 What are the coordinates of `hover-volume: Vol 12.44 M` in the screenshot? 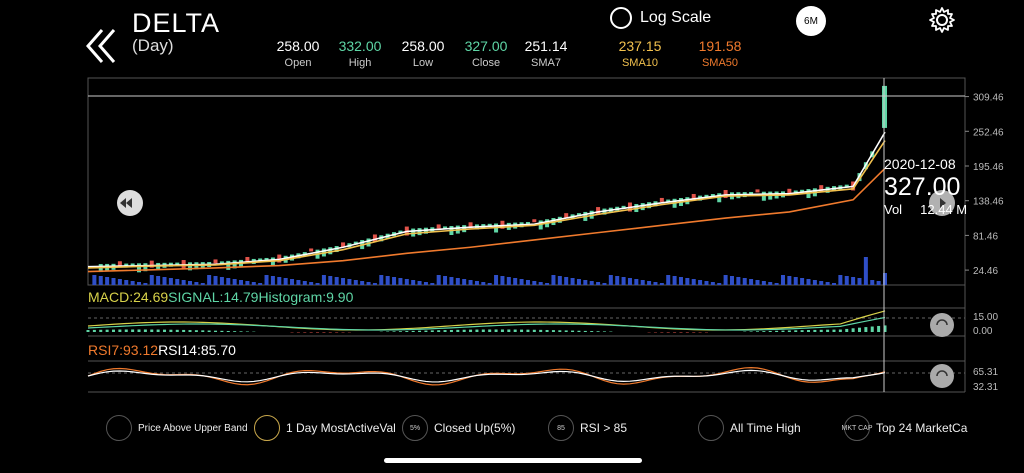 It's located at (925, 209).